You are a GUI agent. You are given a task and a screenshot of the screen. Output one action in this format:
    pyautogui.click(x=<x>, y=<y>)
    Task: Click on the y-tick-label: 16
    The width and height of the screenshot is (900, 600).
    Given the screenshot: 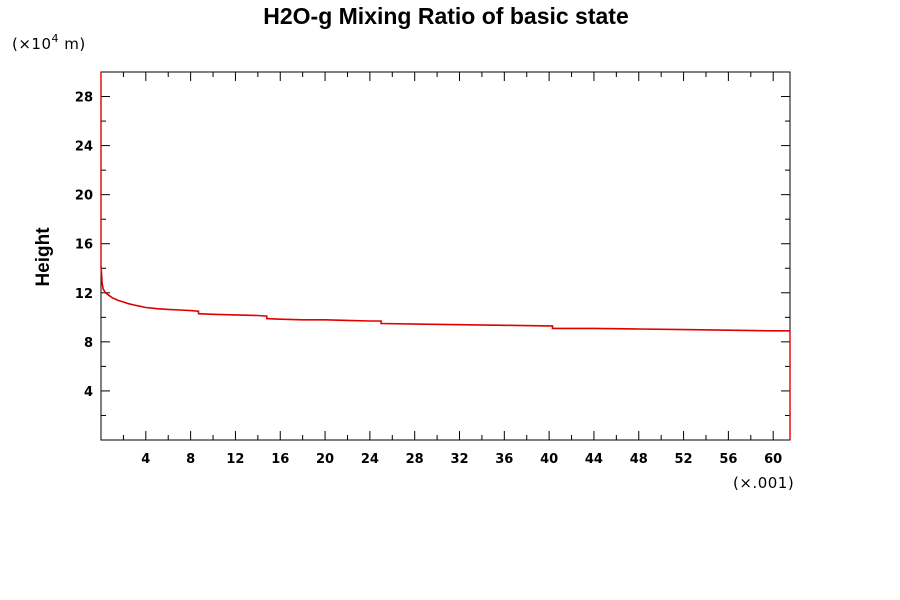 What is the action you would take?
    pyautogui.click(x=84, y=245)
    